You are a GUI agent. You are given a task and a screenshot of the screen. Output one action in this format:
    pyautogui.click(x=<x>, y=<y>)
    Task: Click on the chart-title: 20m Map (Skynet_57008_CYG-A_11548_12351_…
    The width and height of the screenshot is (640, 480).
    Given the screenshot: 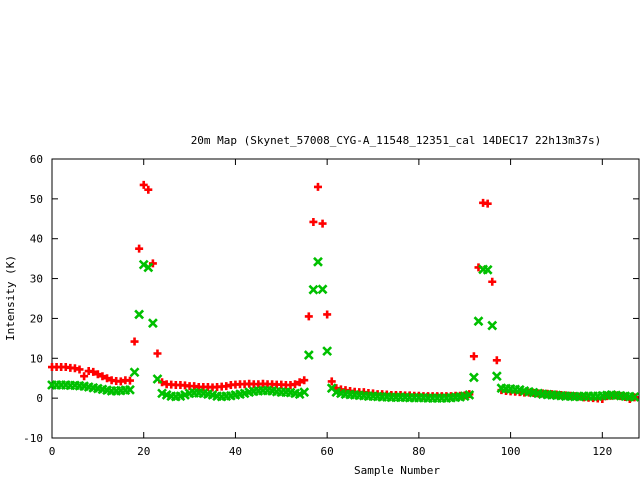 What is the action you would take?
    pyautogui.click(x=396, y=140)
    